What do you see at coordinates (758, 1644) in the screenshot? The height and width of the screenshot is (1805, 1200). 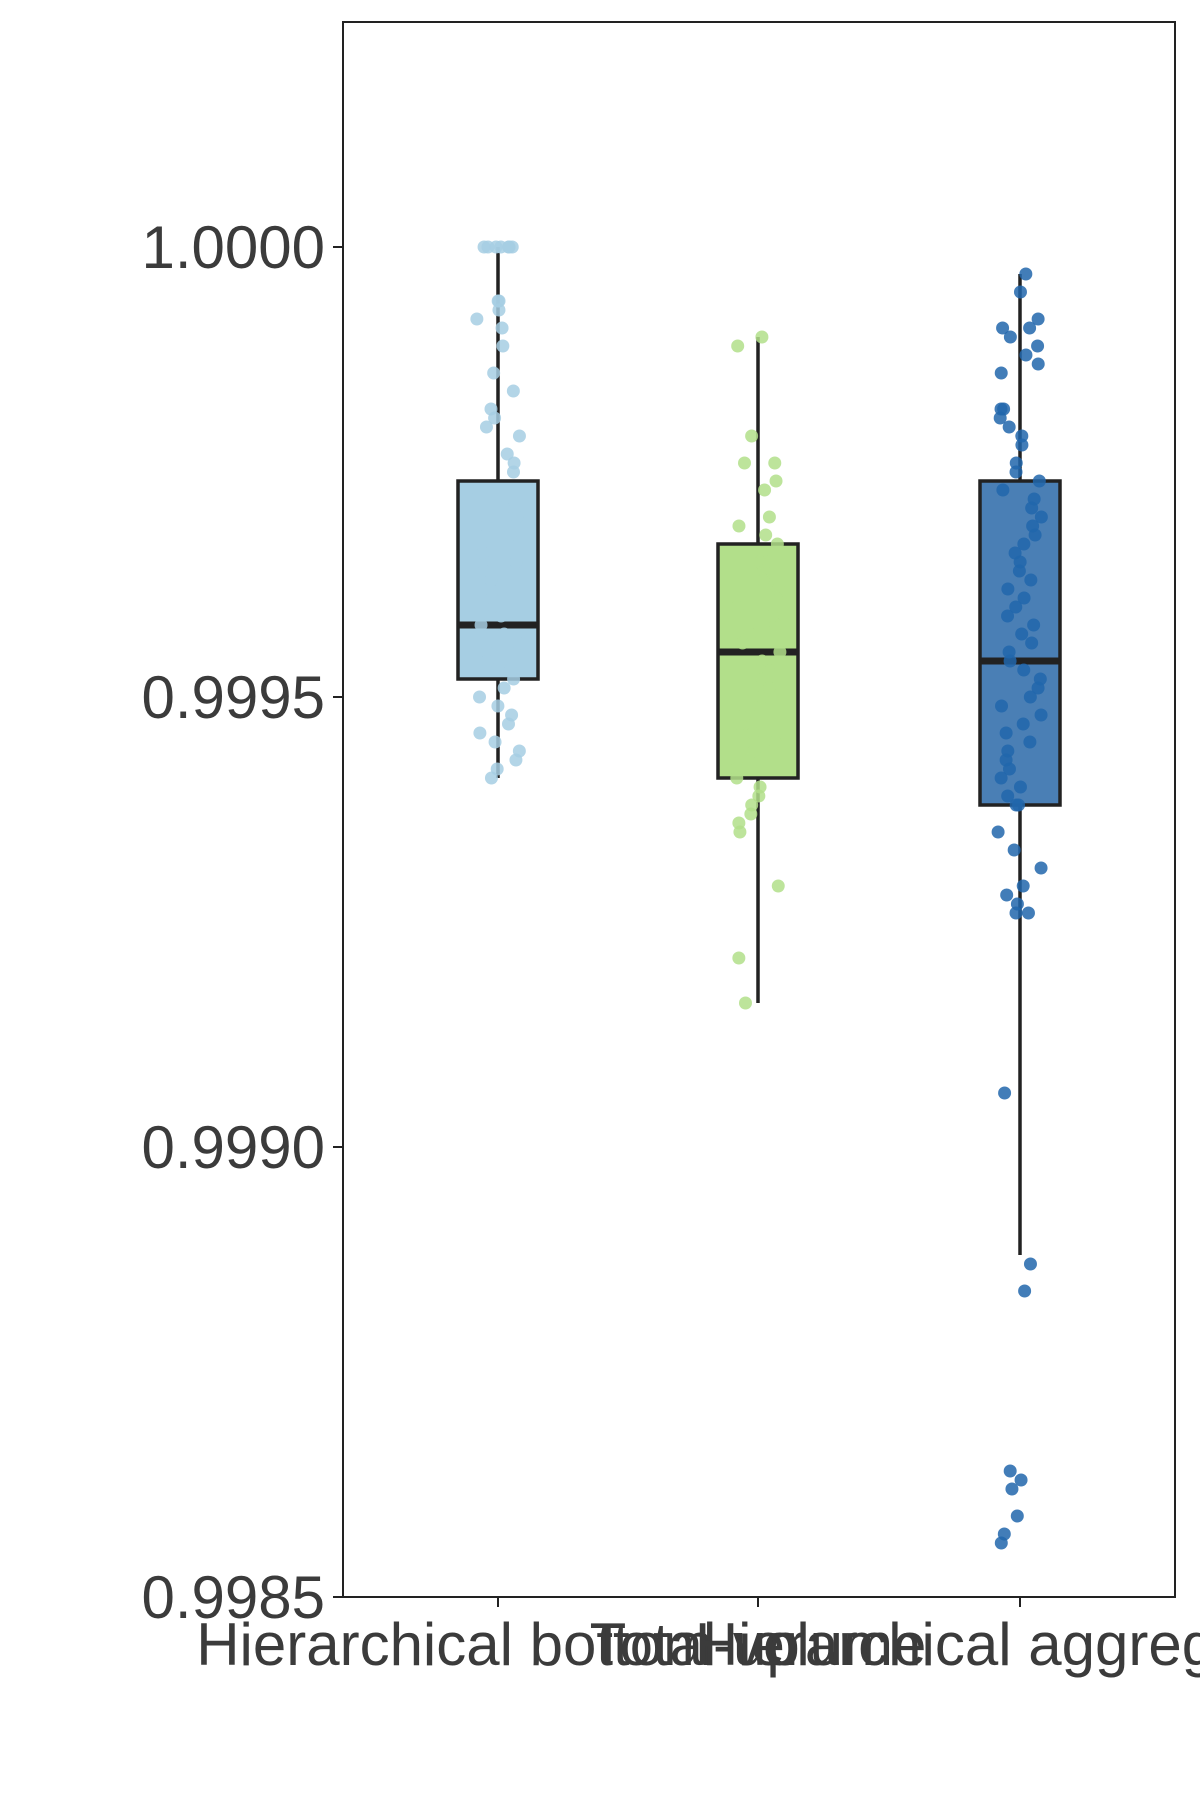 I see `x-category-label-1: Total volume` at bounding box center [758, 1644].